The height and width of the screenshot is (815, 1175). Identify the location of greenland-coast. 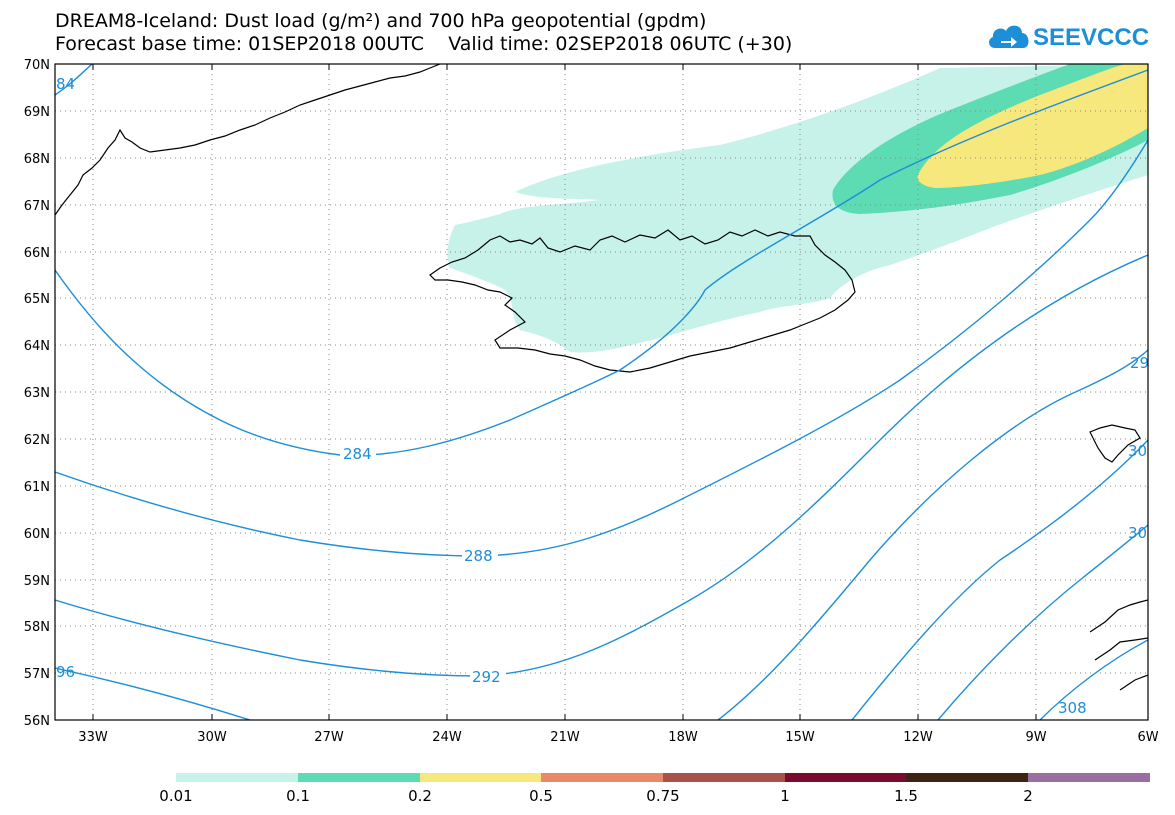
(248, 140).